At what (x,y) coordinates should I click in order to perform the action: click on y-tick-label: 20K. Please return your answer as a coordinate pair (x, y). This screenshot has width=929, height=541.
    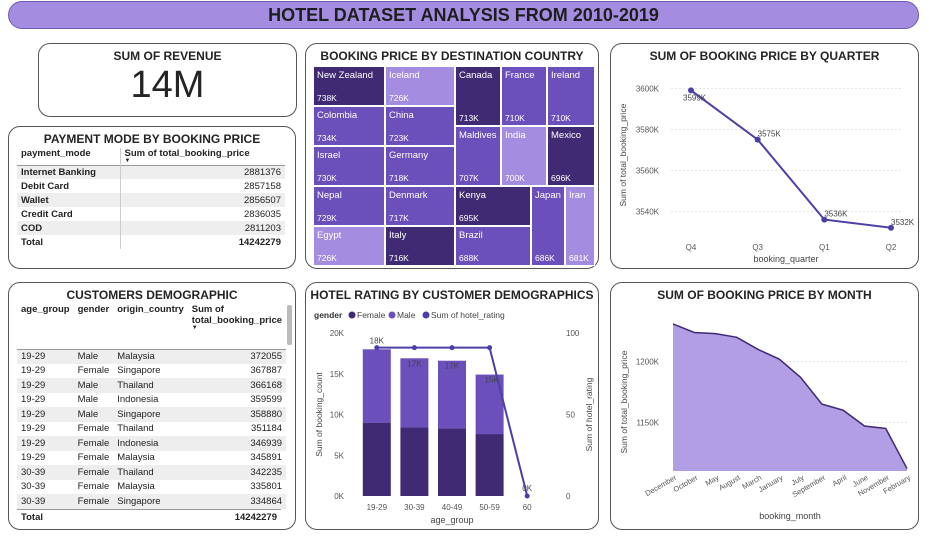
    Looking at the image, I should click on (337, 333).